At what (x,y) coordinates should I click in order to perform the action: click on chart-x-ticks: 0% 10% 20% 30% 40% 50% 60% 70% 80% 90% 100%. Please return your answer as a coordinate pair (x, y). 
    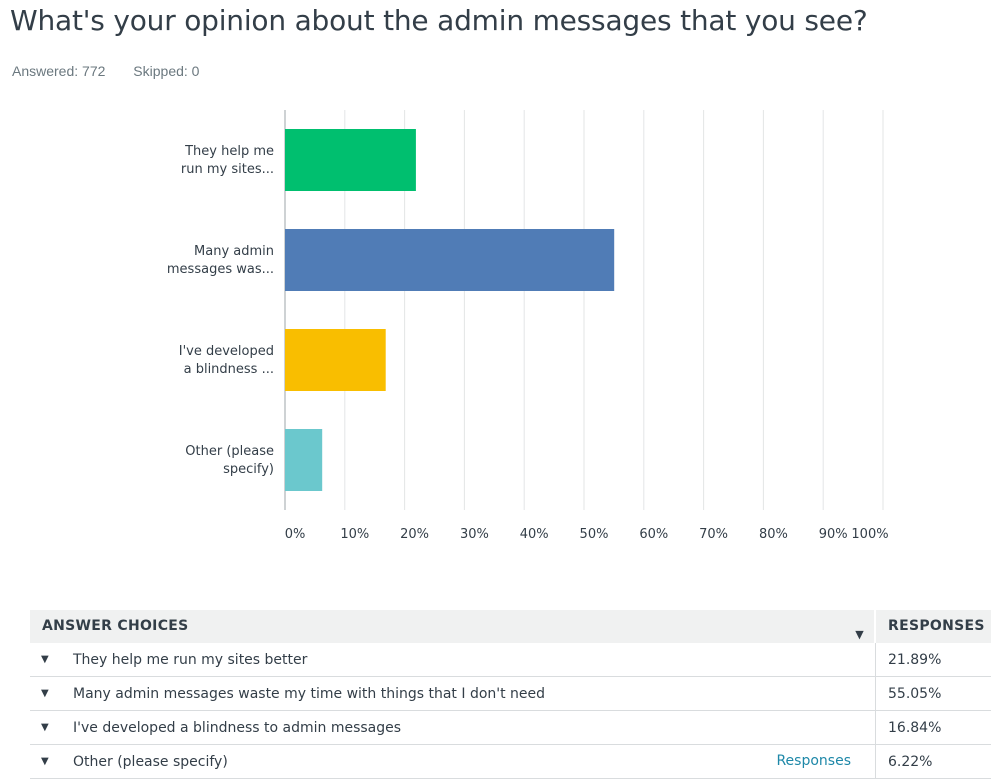
    Looking at the image, I should click on (587, 534).